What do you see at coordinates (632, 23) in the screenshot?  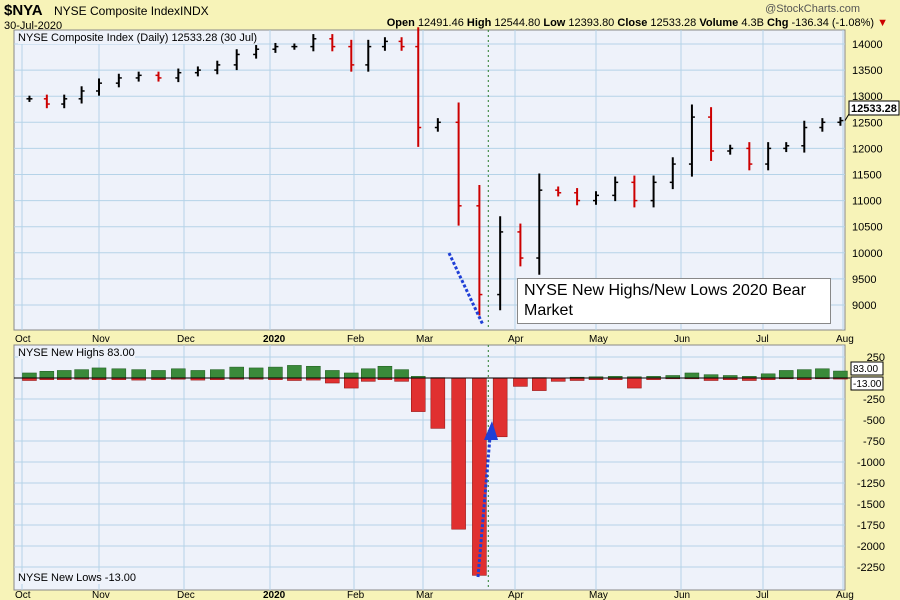 I see `close-label: Close` at bounding box center [632, 23].